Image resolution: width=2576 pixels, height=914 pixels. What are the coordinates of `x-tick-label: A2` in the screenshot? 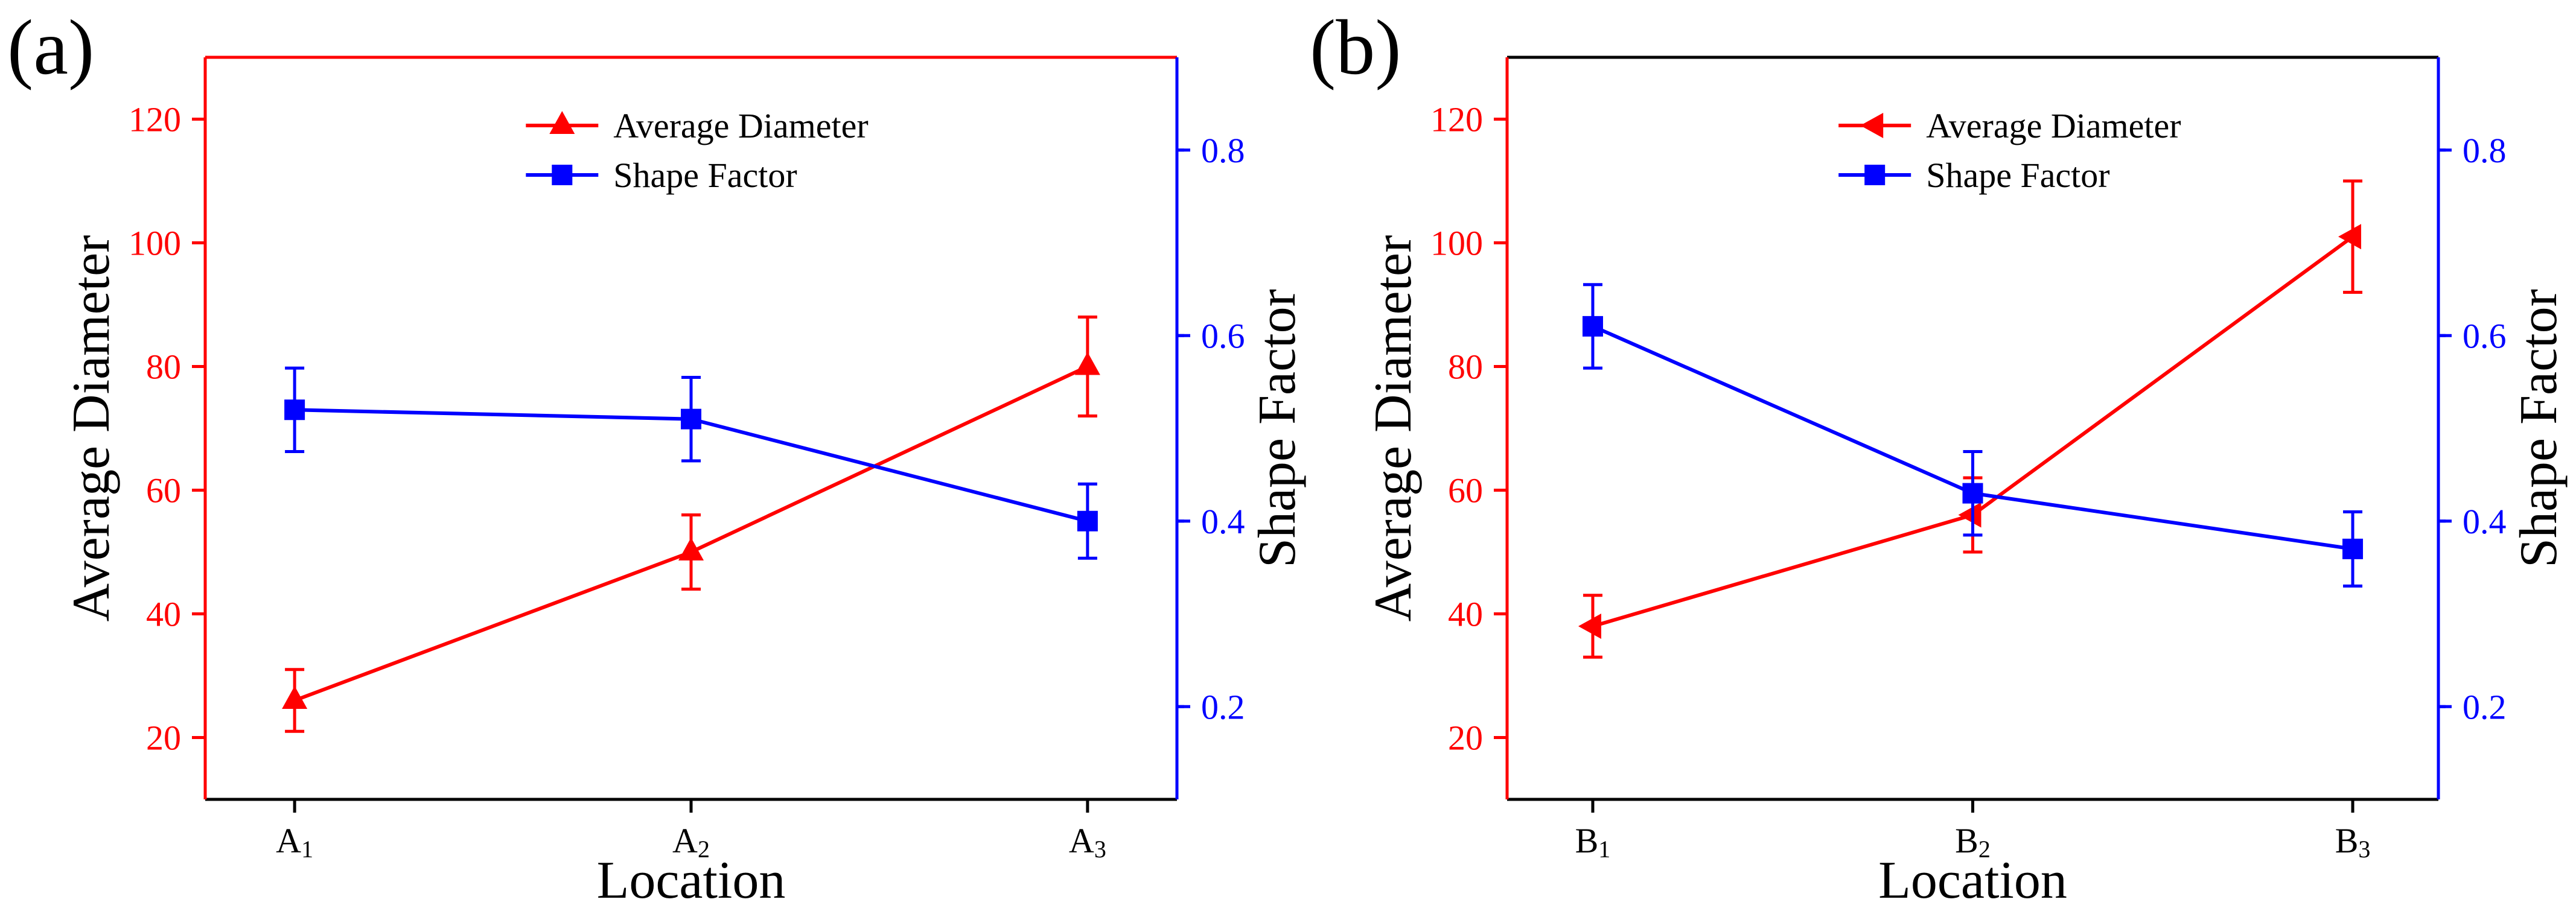 It's located at (691, 842).